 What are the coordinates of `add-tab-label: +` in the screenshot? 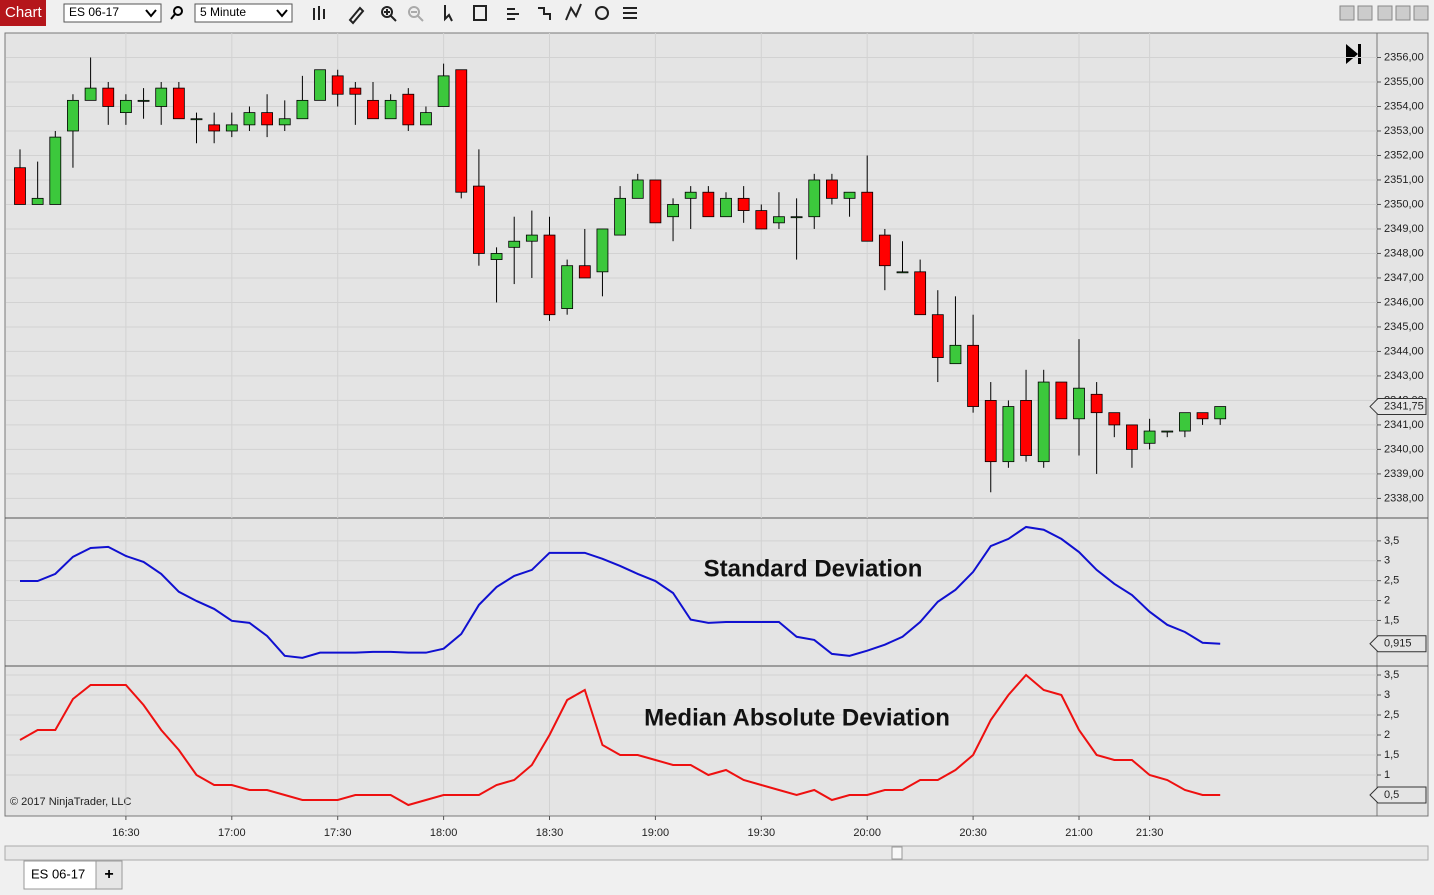 It's located at (108, 874).